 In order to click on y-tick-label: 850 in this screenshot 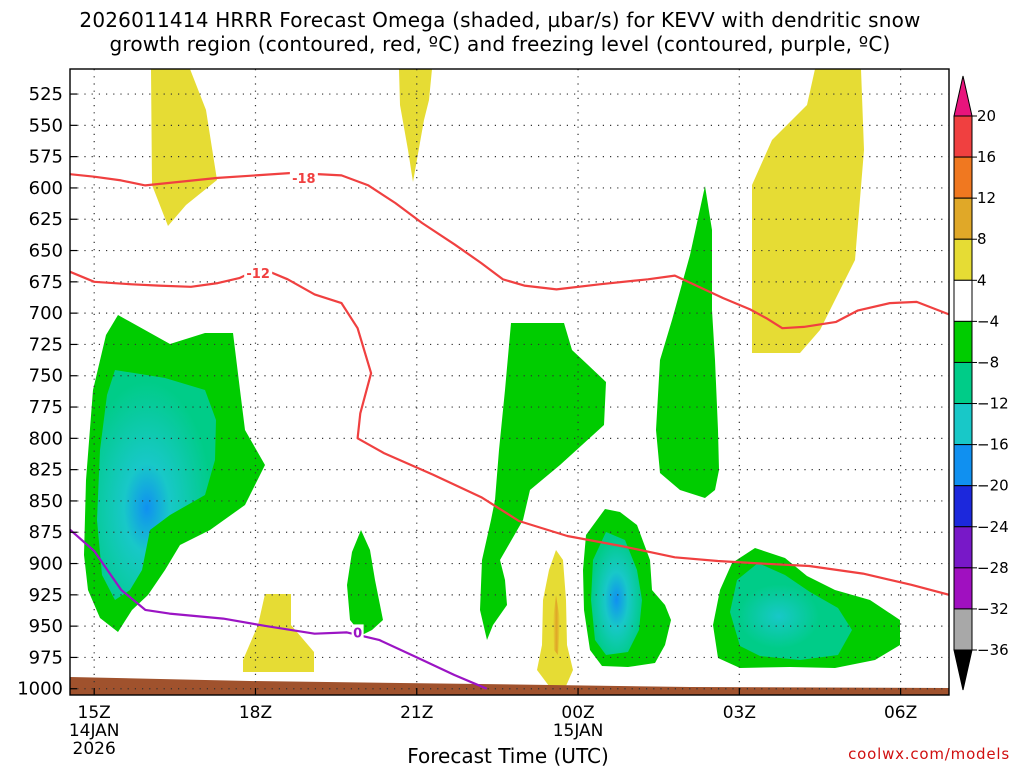, I will do `click(46, 501)`.